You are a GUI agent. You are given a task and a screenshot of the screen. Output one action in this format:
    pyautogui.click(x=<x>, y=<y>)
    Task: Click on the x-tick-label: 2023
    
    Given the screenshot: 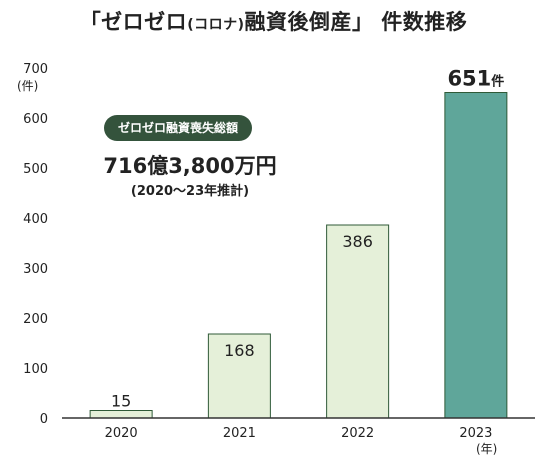 What is the action you would take?
    pyautogui.click(x=475, y=433)
    